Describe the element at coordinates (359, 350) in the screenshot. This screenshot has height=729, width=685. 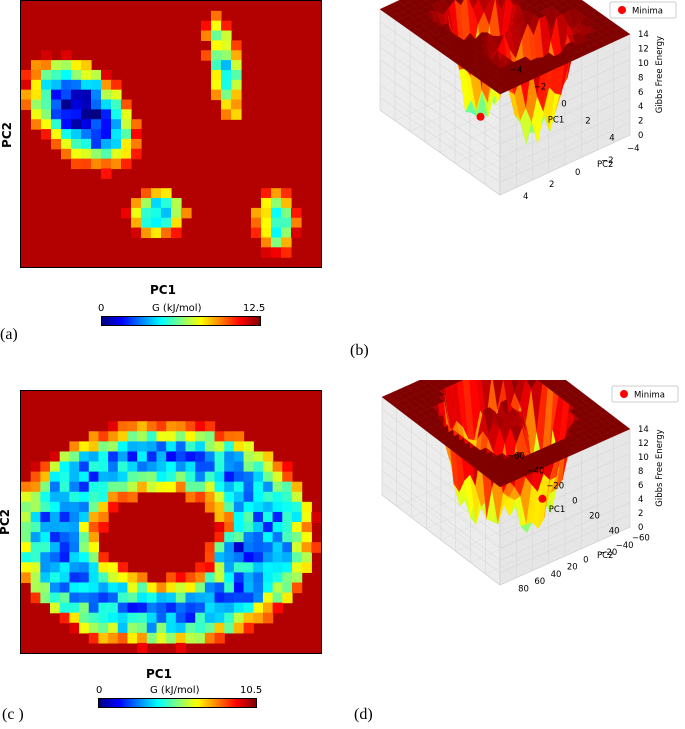
I see `panel-label-b: (b)` at that location.